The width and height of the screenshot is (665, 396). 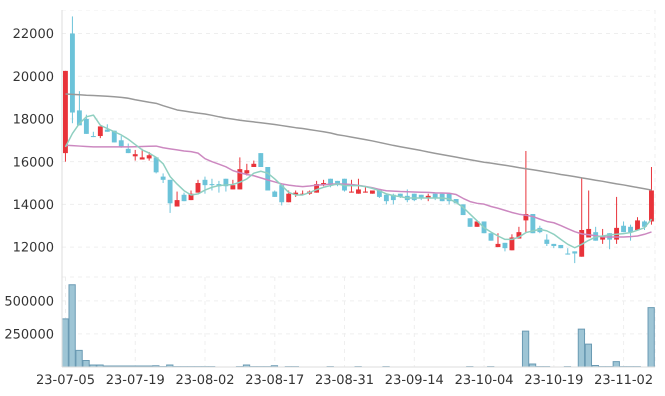 What do you see at coordinates (29, 302) in the screenshot?
I see `y-tick-label: 500000` at bounding box center [29, 302].